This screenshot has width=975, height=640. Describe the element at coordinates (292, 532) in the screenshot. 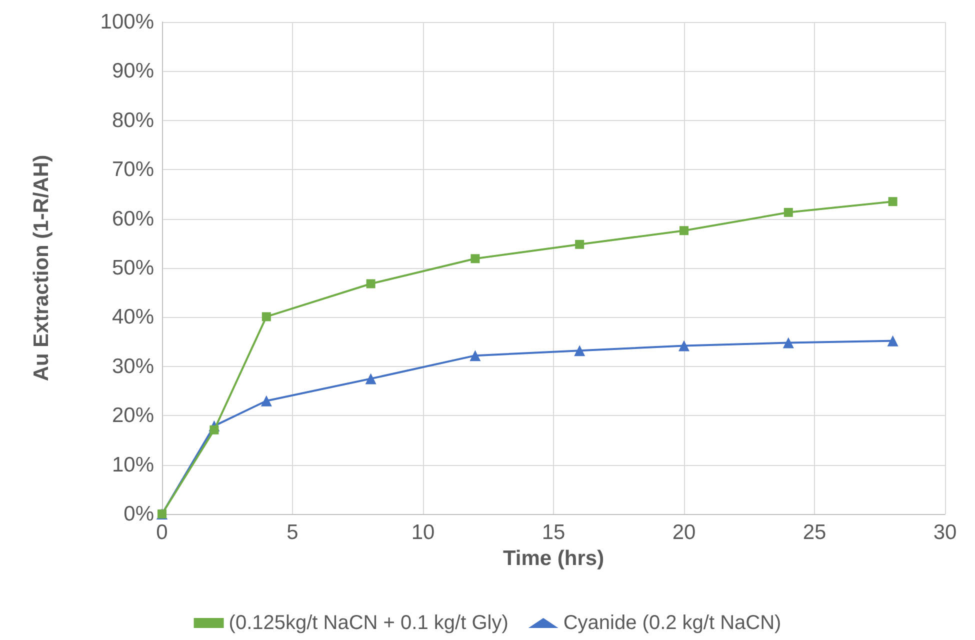

I see `x-tick-label: 5` at that location.